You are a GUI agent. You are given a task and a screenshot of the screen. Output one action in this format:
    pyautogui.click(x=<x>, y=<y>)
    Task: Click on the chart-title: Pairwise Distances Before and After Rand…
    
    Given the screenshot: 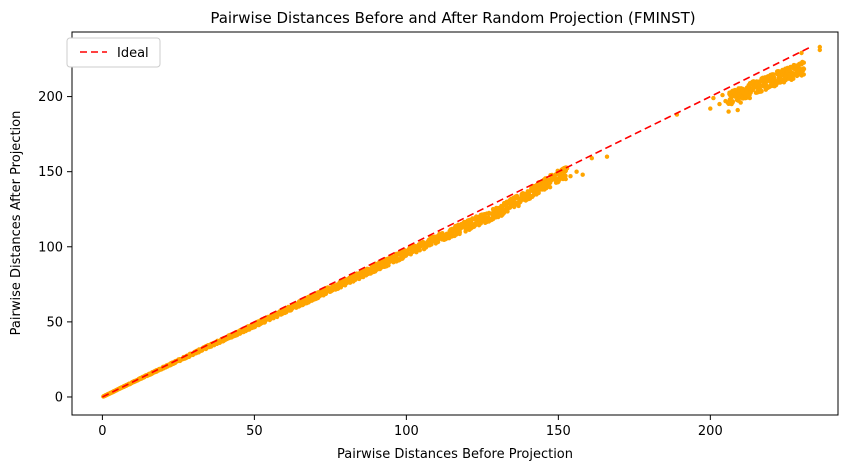 What is the action you would take?
    pyautogui.click(x=452, y=18)
    